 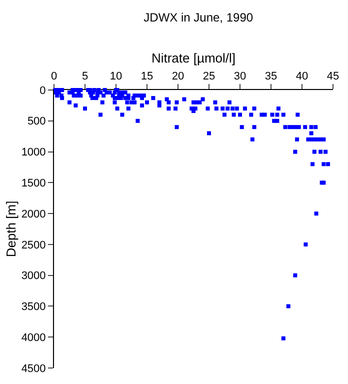 What do you see at coordinates (33, 368) in the screenshot?
I see `y-tick-label: 4500` at bounding box center [33, 368].